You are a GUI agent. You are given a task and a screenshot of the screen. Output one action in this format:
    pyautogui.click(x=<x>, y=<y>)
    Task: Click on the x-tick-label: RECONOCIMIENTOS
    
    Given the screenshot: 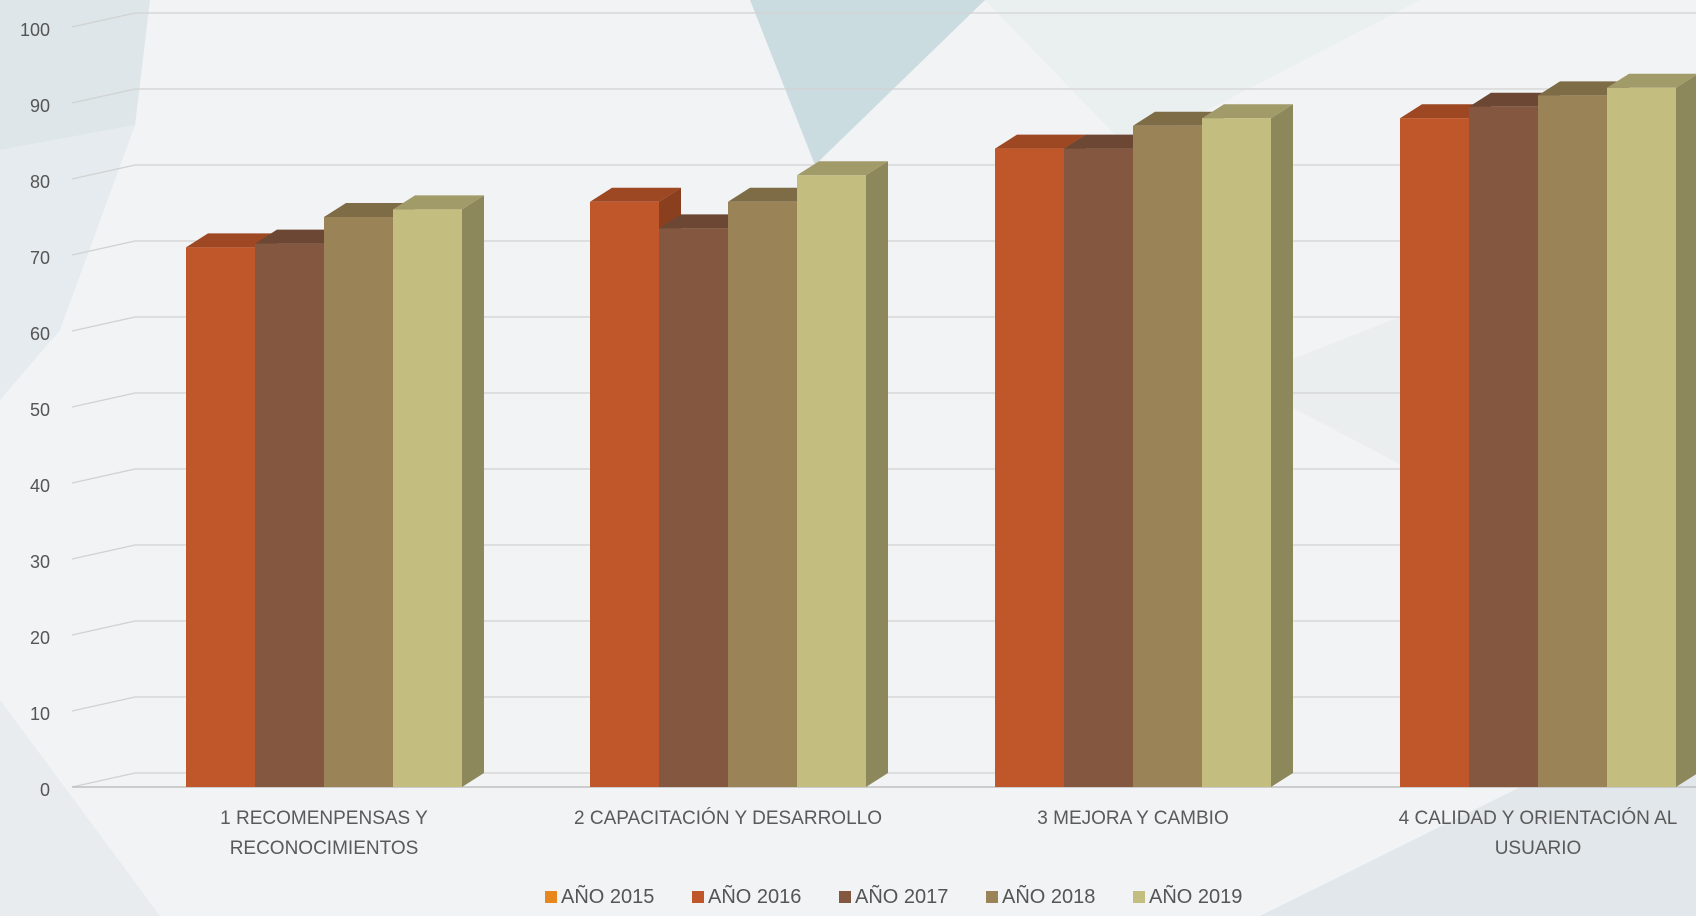 What is the action you would take?
    pyautogui.click(x=324, y=848)
    